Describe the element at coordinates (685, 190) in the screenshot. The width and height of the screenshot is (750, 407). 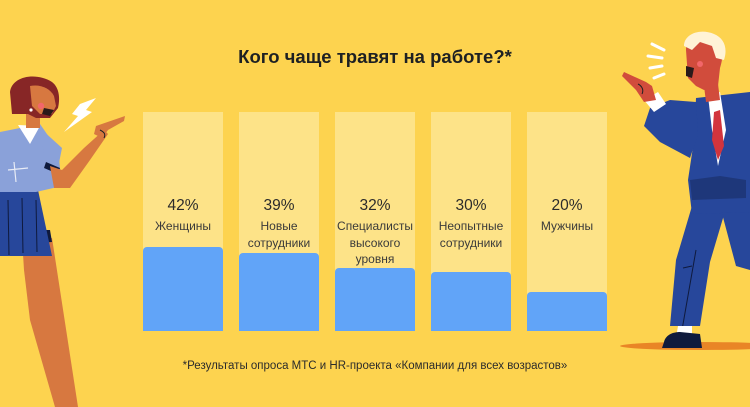
I see `angry-man-illustration` at that location.